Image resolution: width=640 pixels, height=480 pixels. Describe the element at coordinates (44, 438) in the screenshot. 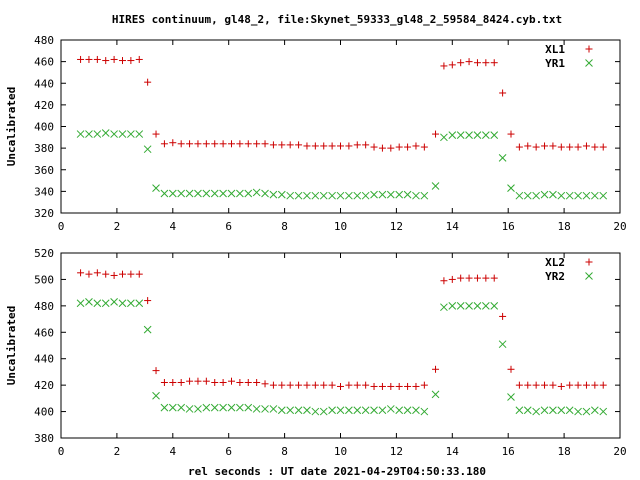

I see `y-tick-label: 380` at that location.